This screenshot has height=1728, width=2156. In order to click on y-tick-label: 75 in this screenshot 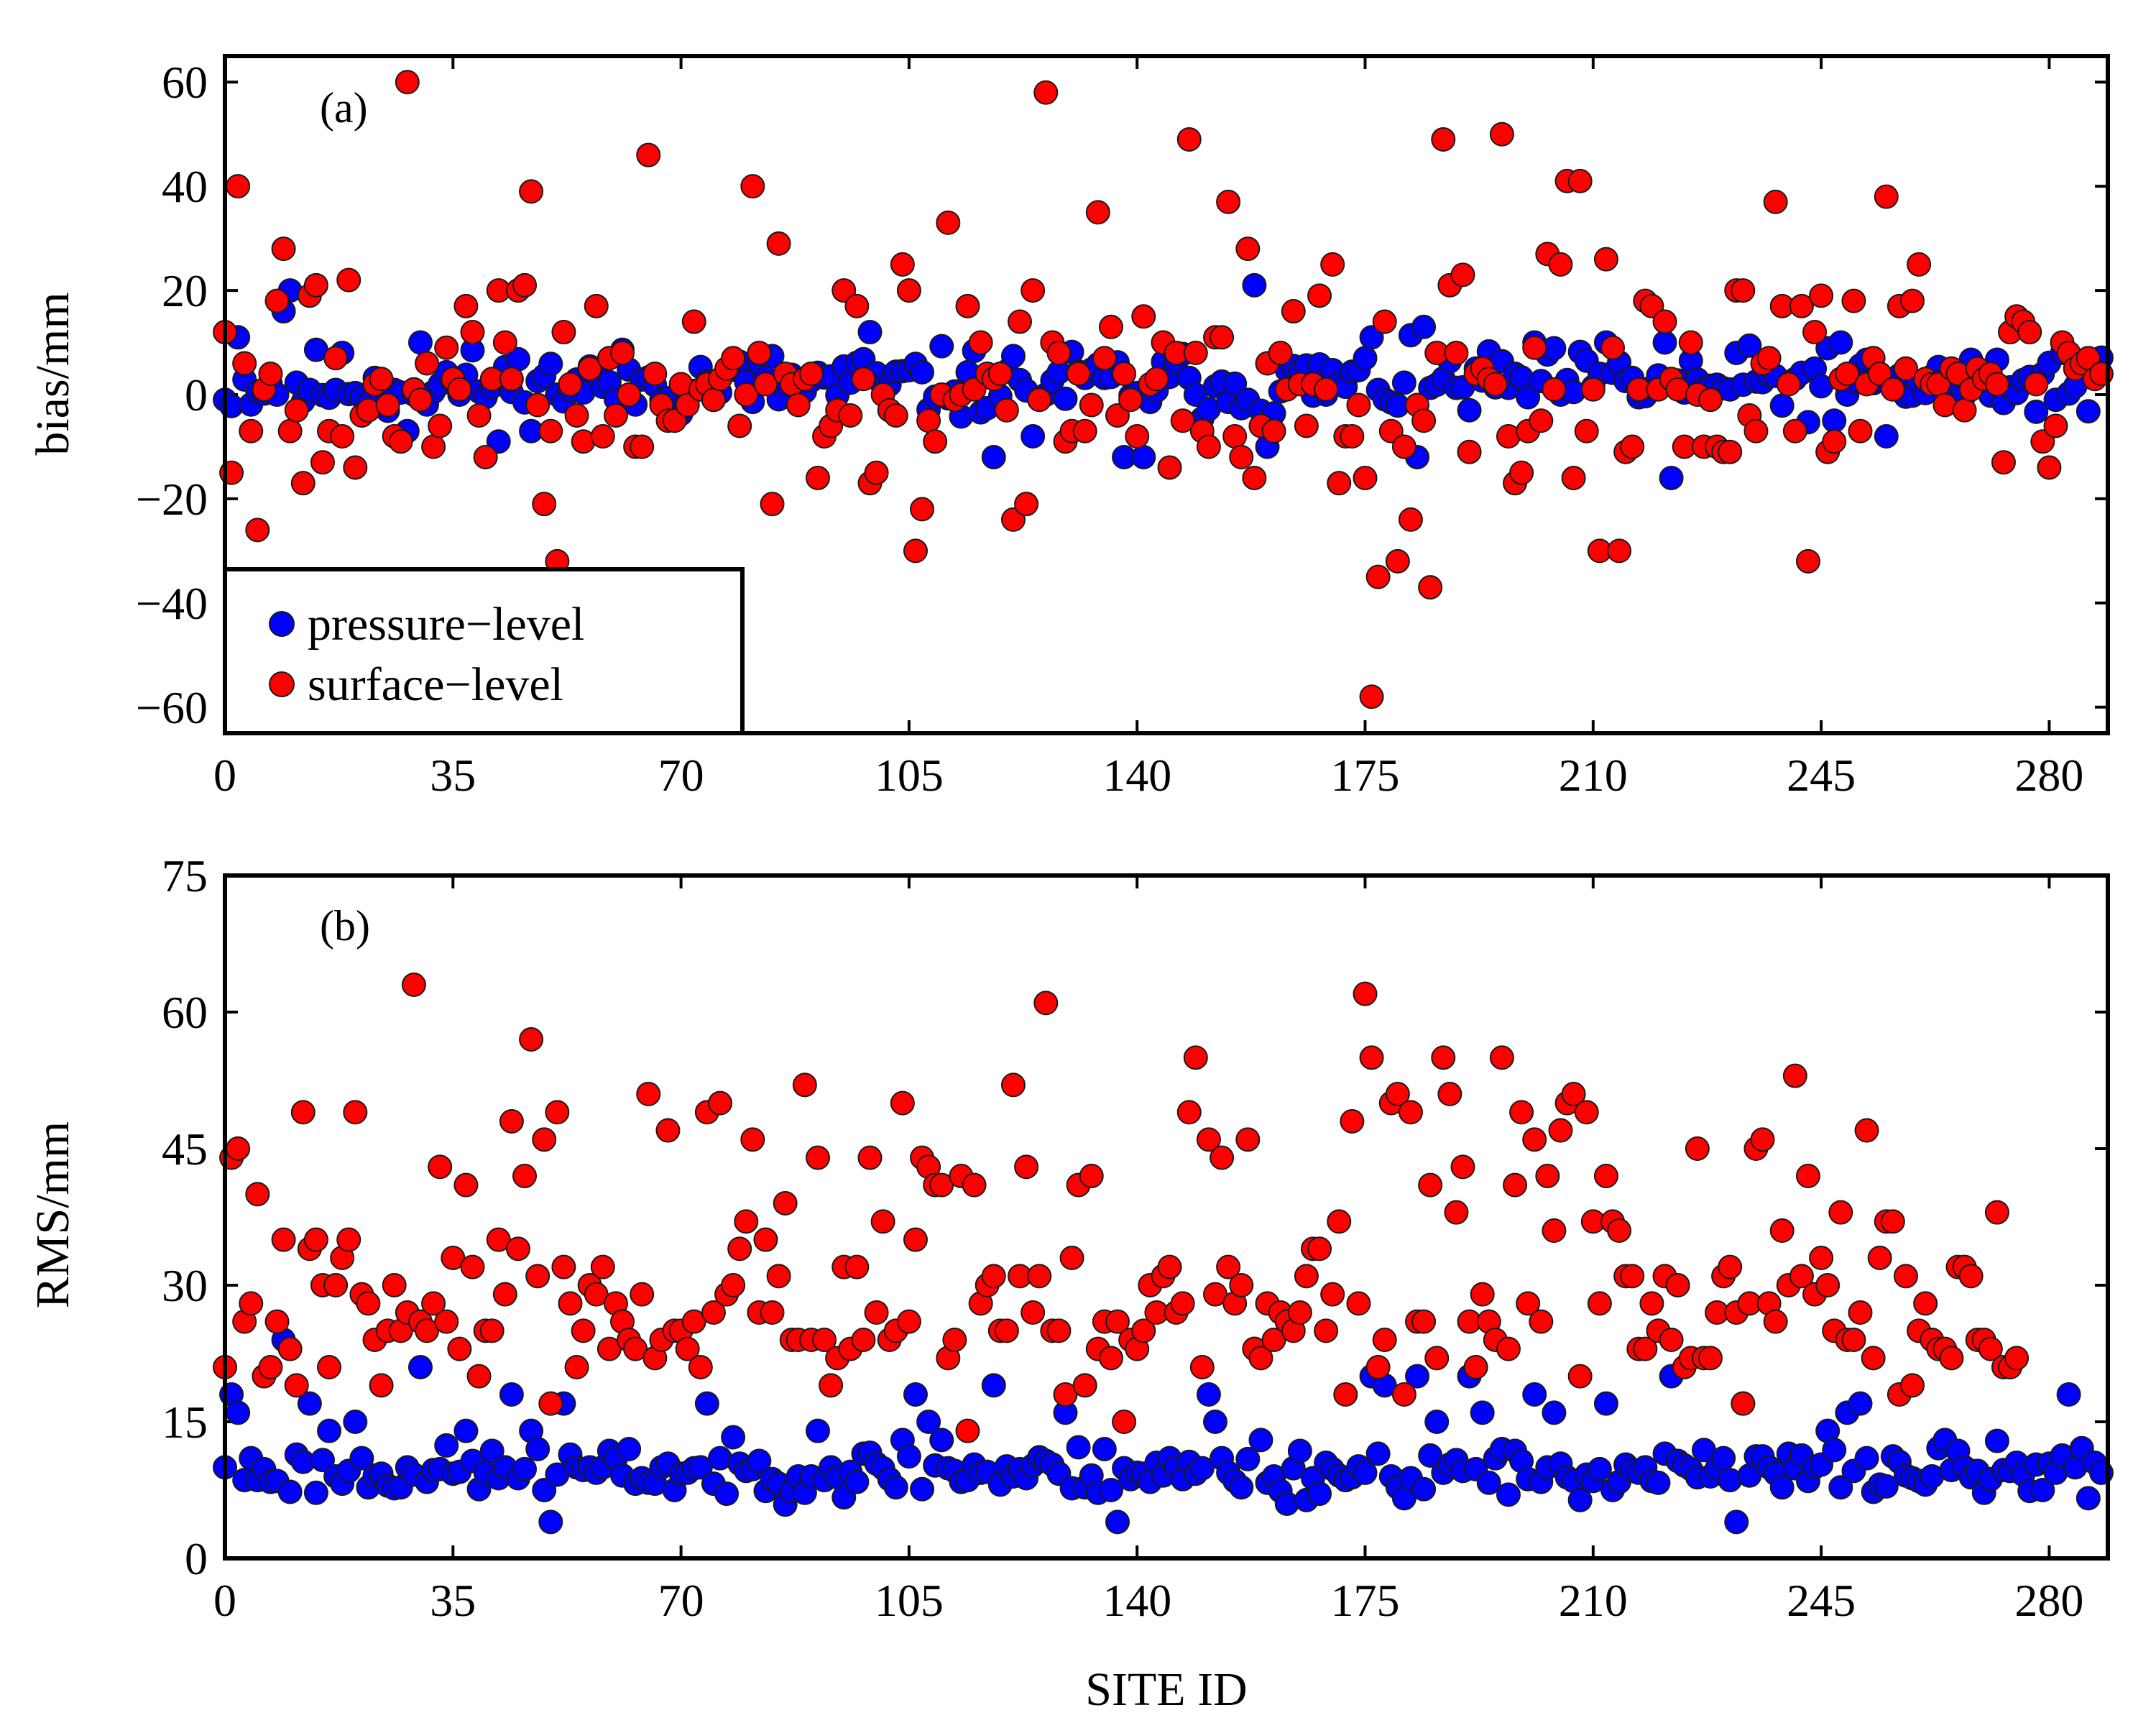, I will do `click(185, 875)`.